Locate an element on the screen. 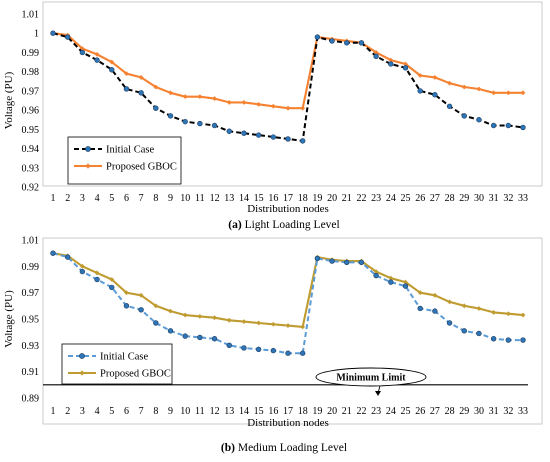 This screenshot has height=462, width=550. series-line-proposed-gboc is located at coordinates (287, 71).